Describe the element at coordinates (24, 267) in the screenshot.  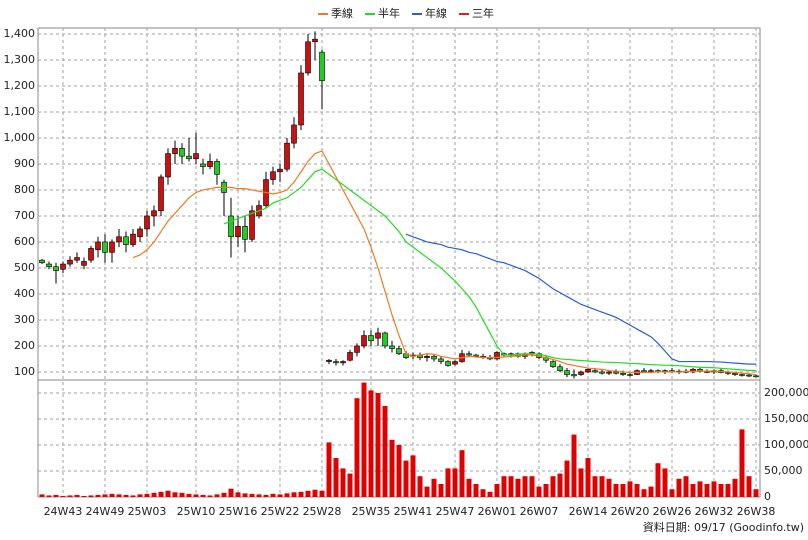
I see `y-tick-label: 500` at that location.